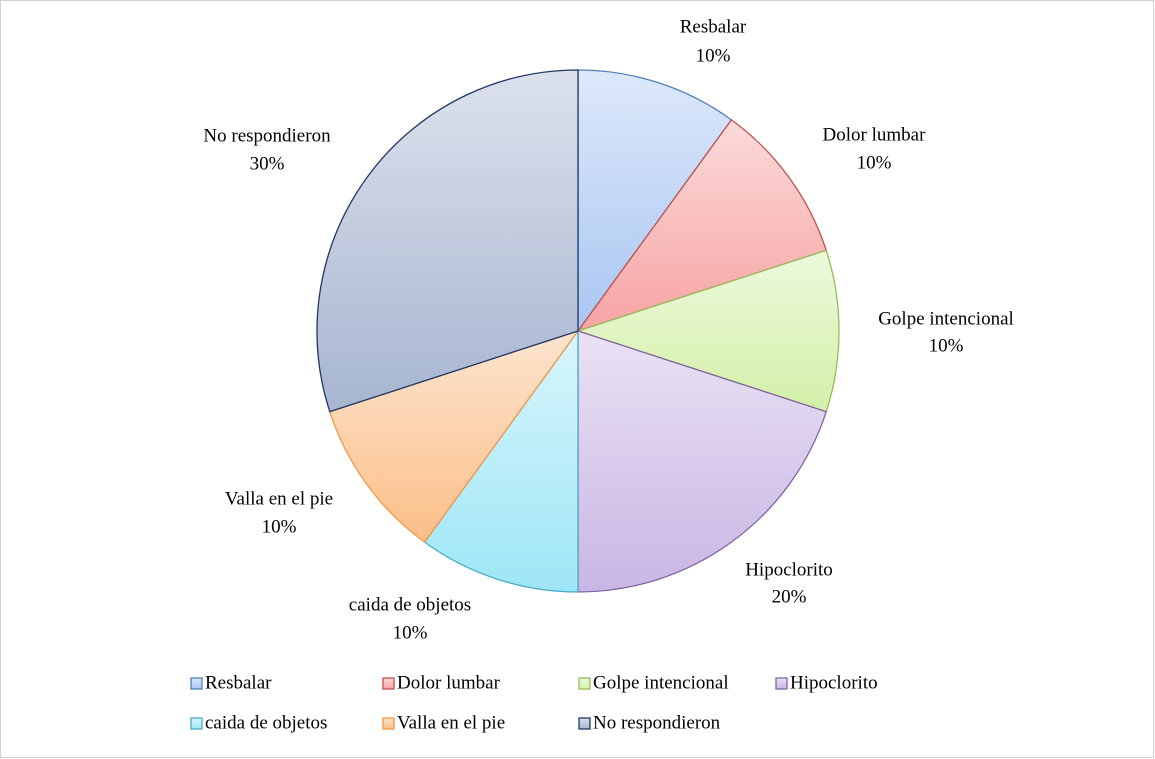  I want to click on legend-label: caida de objetos, so click(266, 722).